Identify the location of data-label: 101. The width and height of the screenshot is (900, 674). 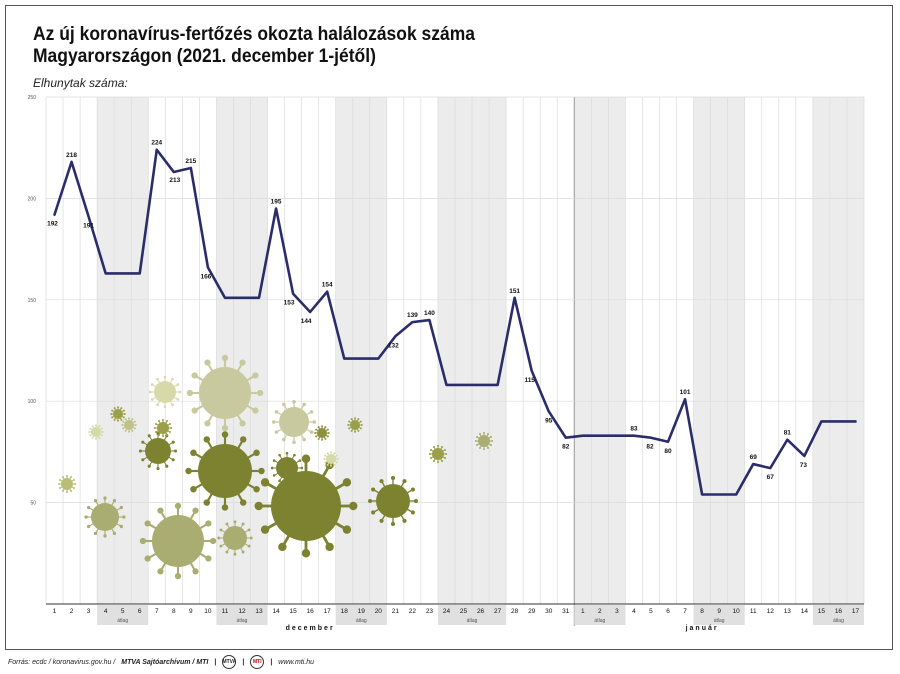
(685, 392).